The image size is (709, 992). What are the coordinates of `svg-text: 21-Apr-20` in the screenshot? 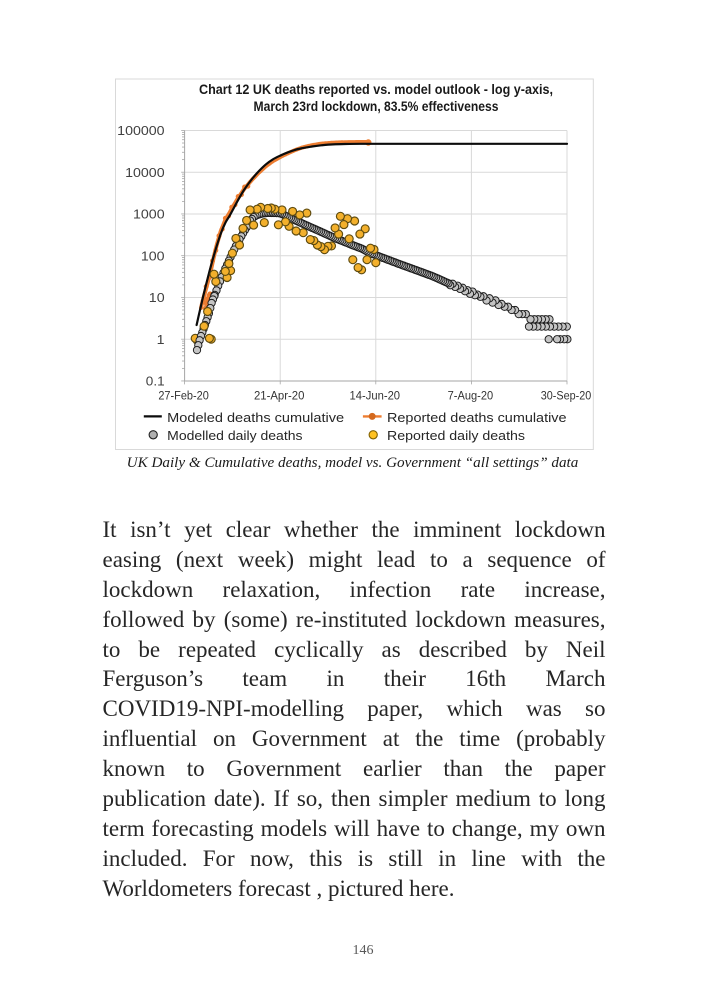 It's located at (279, 396).